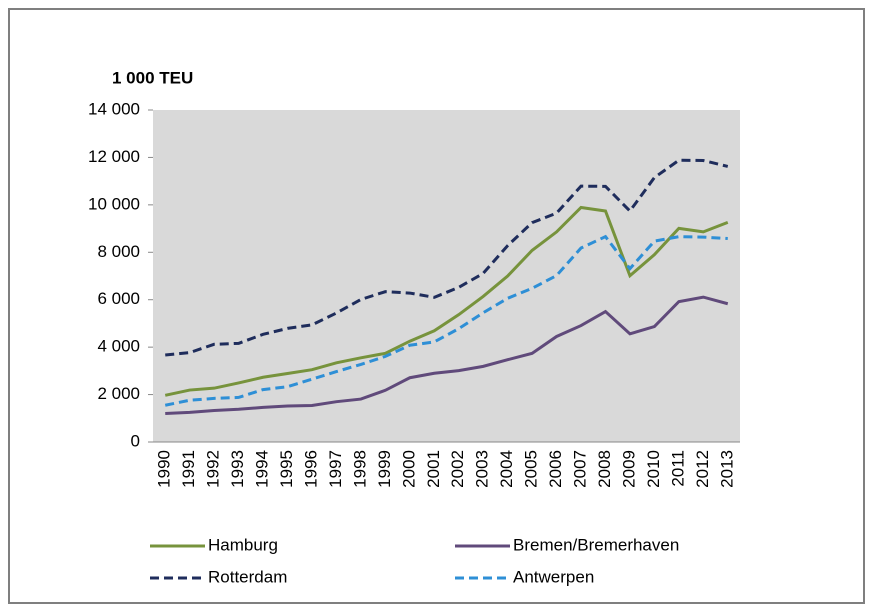  Describe the element at coordinates (580, 469) in the screenshot. I see `x-tick-label: 2007` at that location.